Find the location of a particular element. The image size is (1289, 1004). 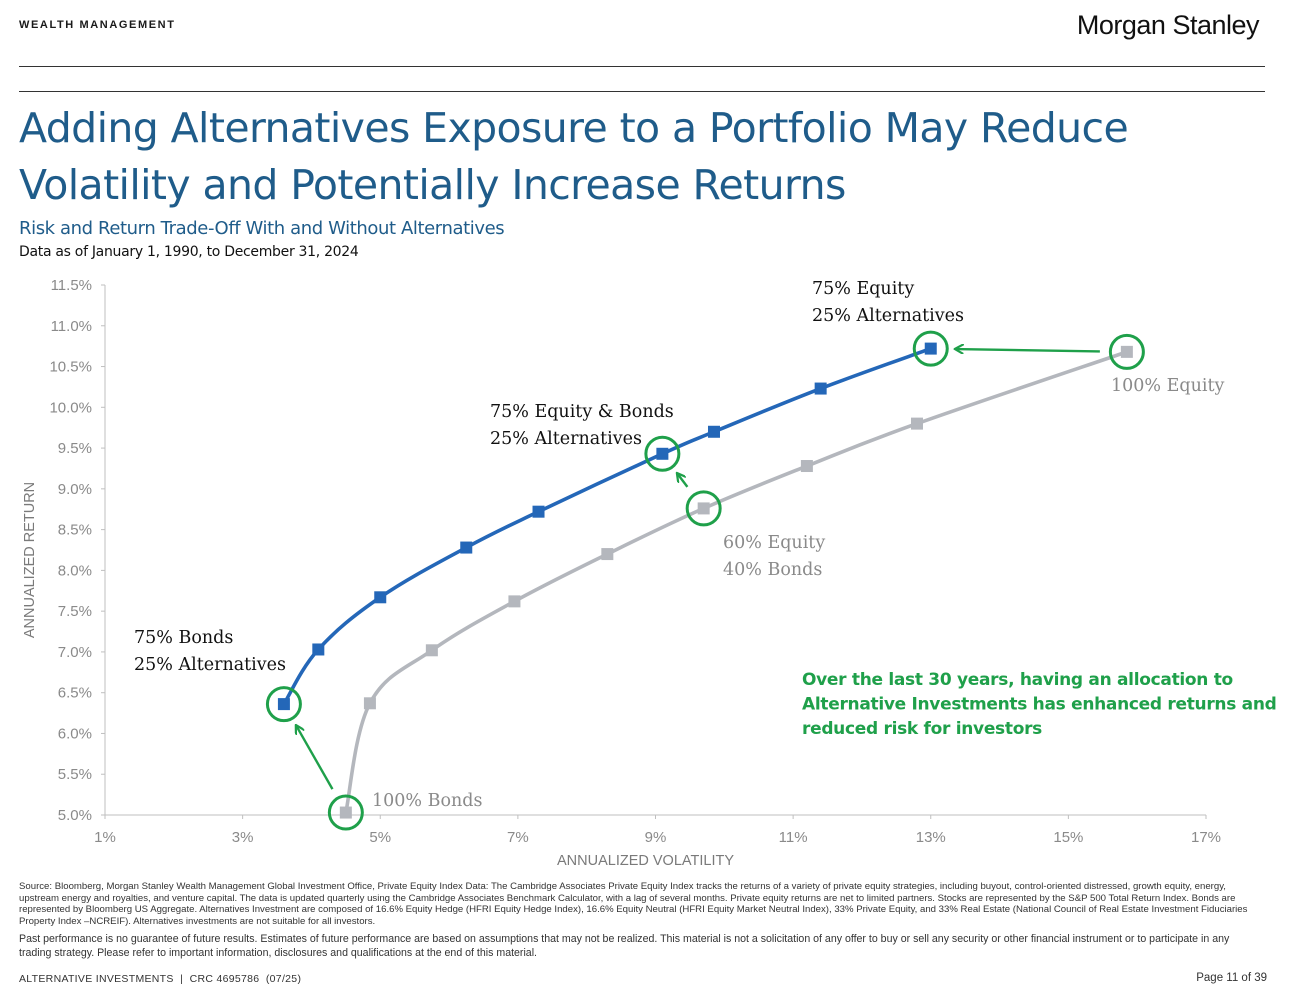

x-tick-label: 11% is located at coordinates (793, 837).